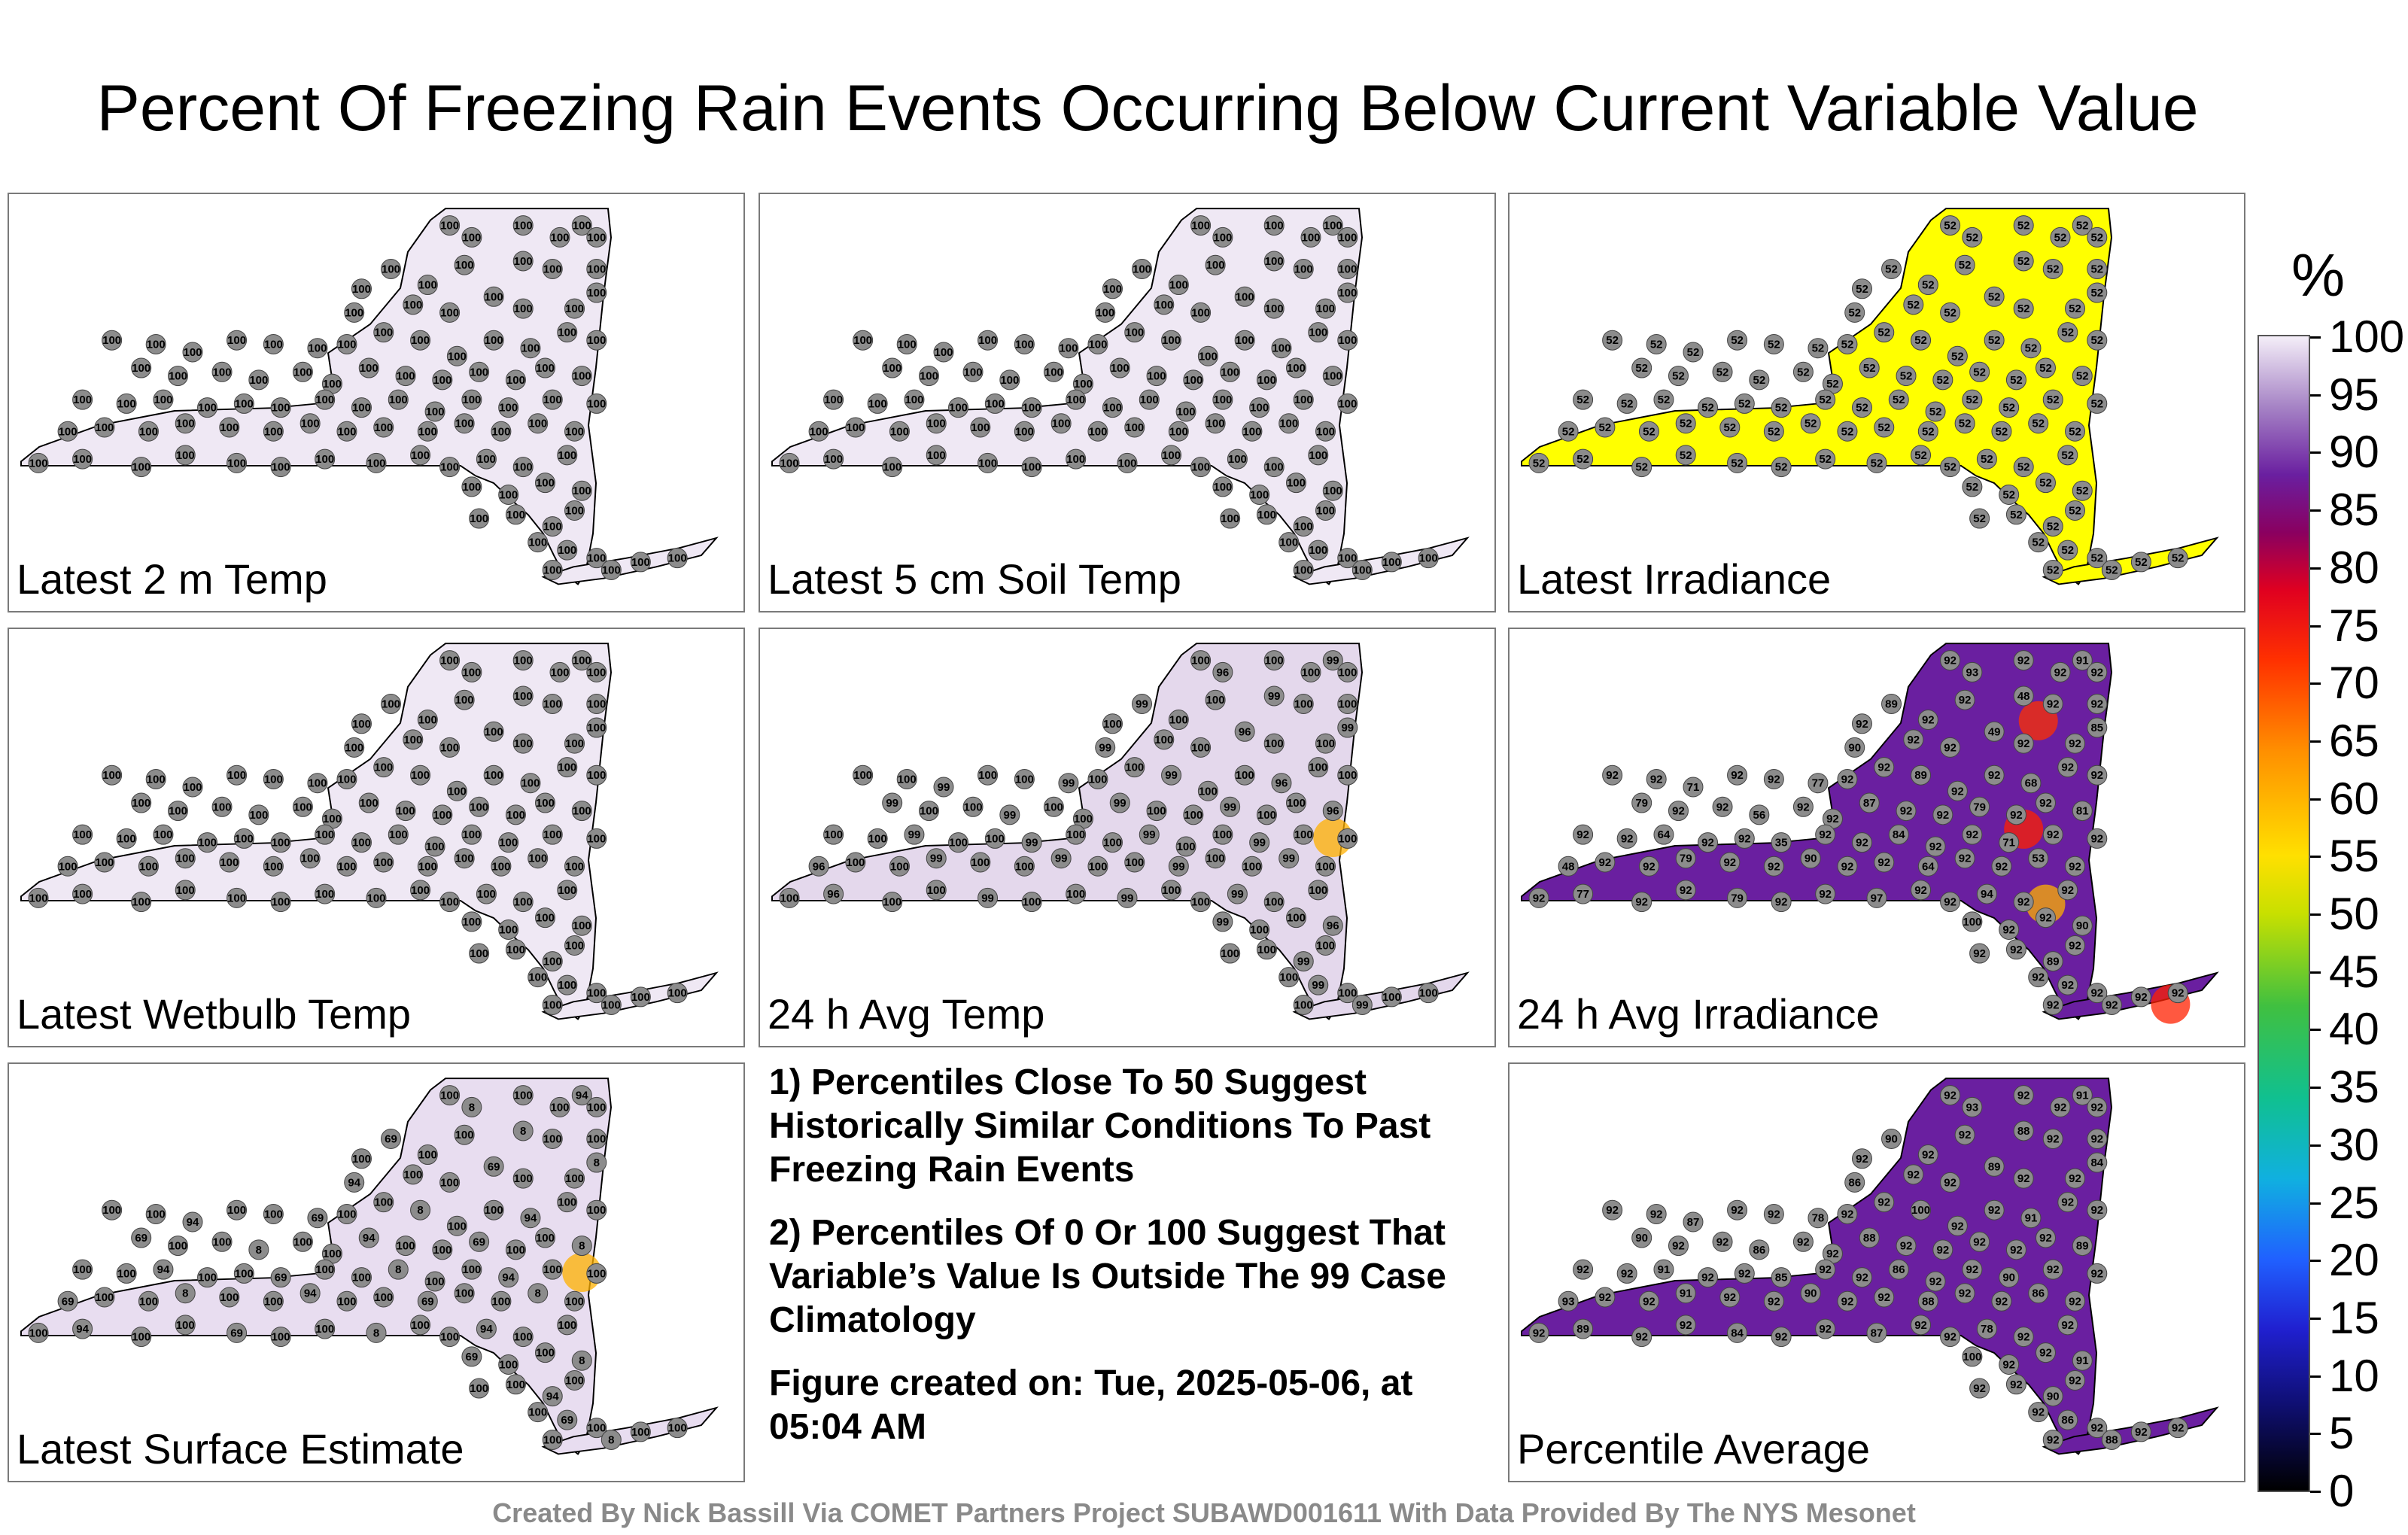 The height and width of the screenshot is (1535, 2408). What do you see at coordinates (2354, 1260) in the screenshot?
I see `colorbar-tick-label: 20` at bounding box center [2354, 1260].